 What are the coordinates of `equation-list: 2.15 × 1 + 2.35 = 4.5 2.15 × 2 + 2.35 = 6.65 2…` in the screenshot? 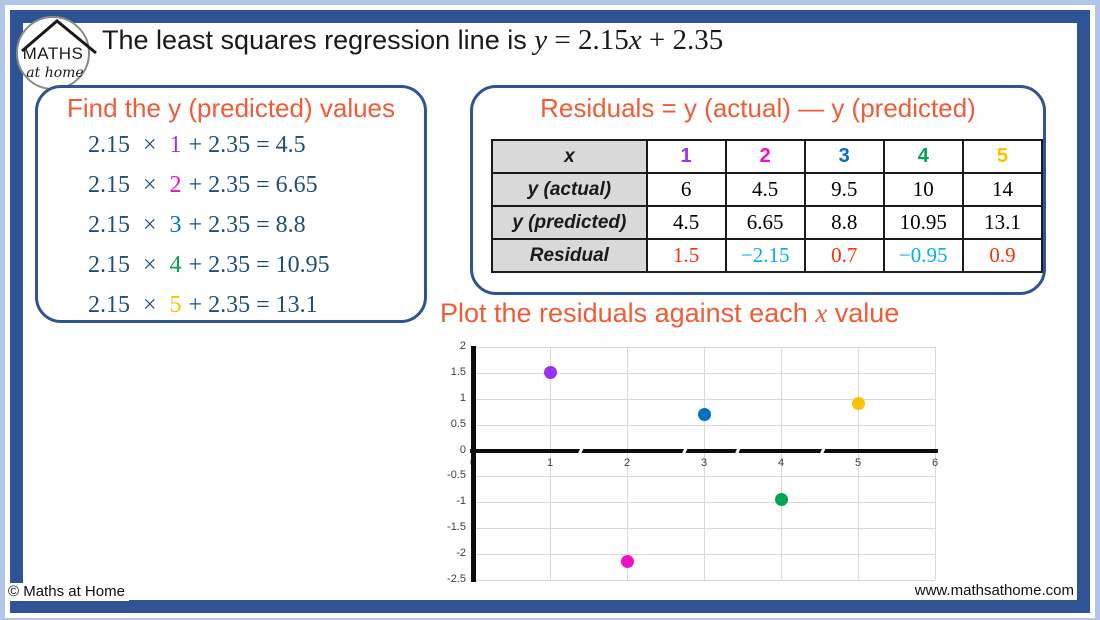 It's located at (231, 222).